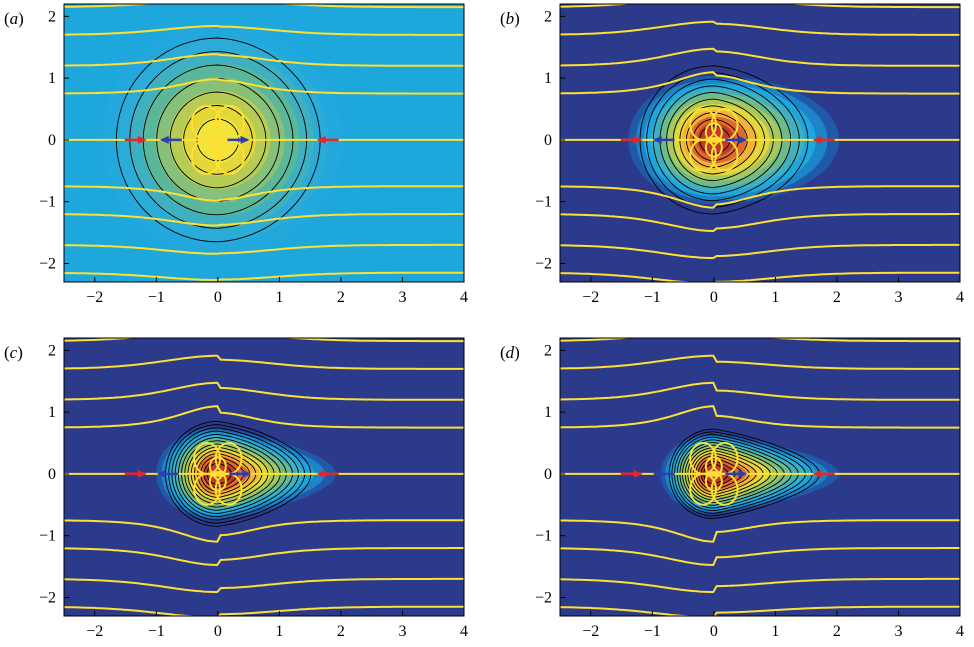 This screenshot has height=647, width=974. What do you see at coordinates (13, 352) in the screenshot?
I see `panel-label: (c)` at bounding box center [13, 352].